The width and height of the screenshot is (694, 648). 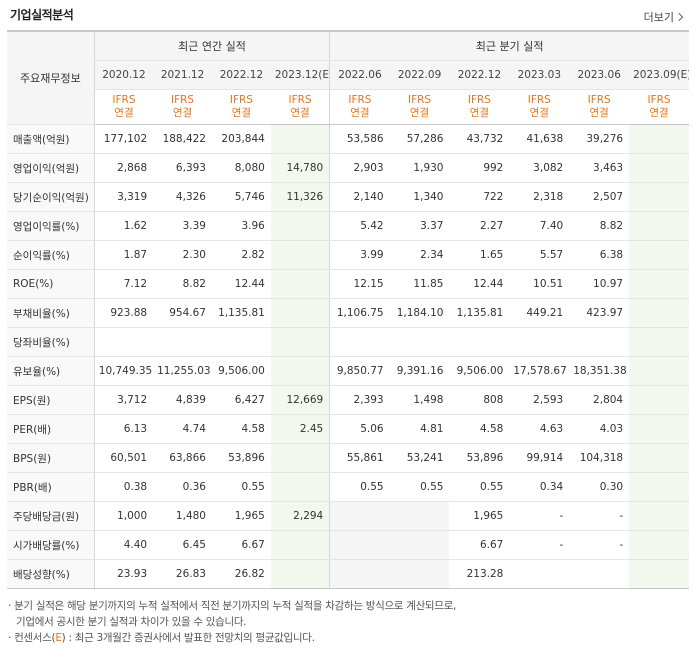 I want to click on cell-quarter: 722, so click(x=479, y=197).